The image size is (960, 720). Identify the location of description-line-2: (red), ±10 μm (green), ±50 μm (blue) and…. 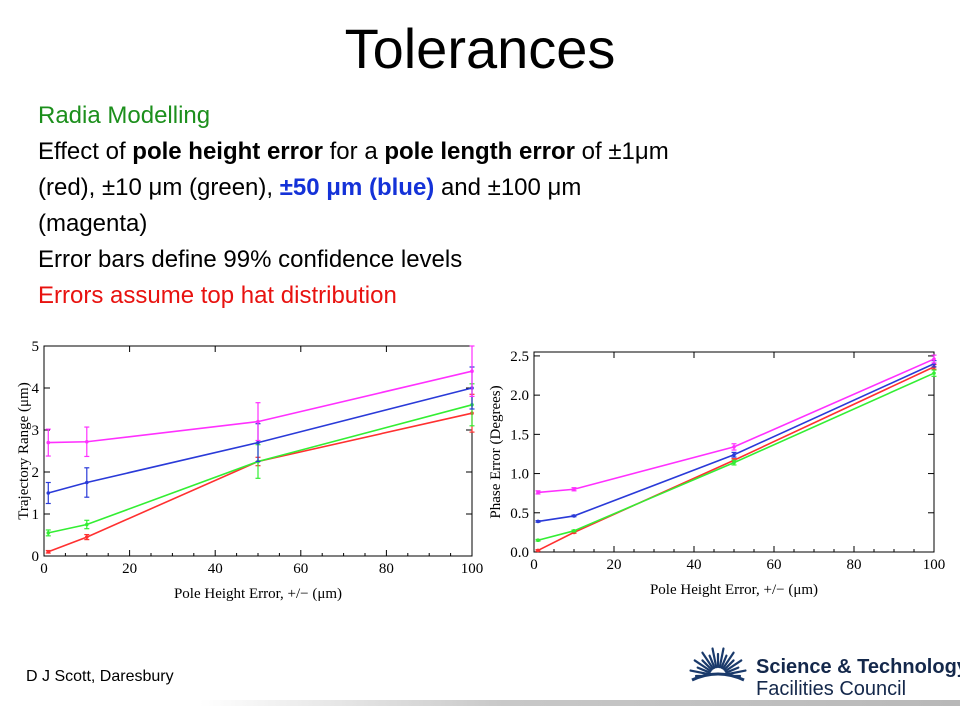
(478, 188).